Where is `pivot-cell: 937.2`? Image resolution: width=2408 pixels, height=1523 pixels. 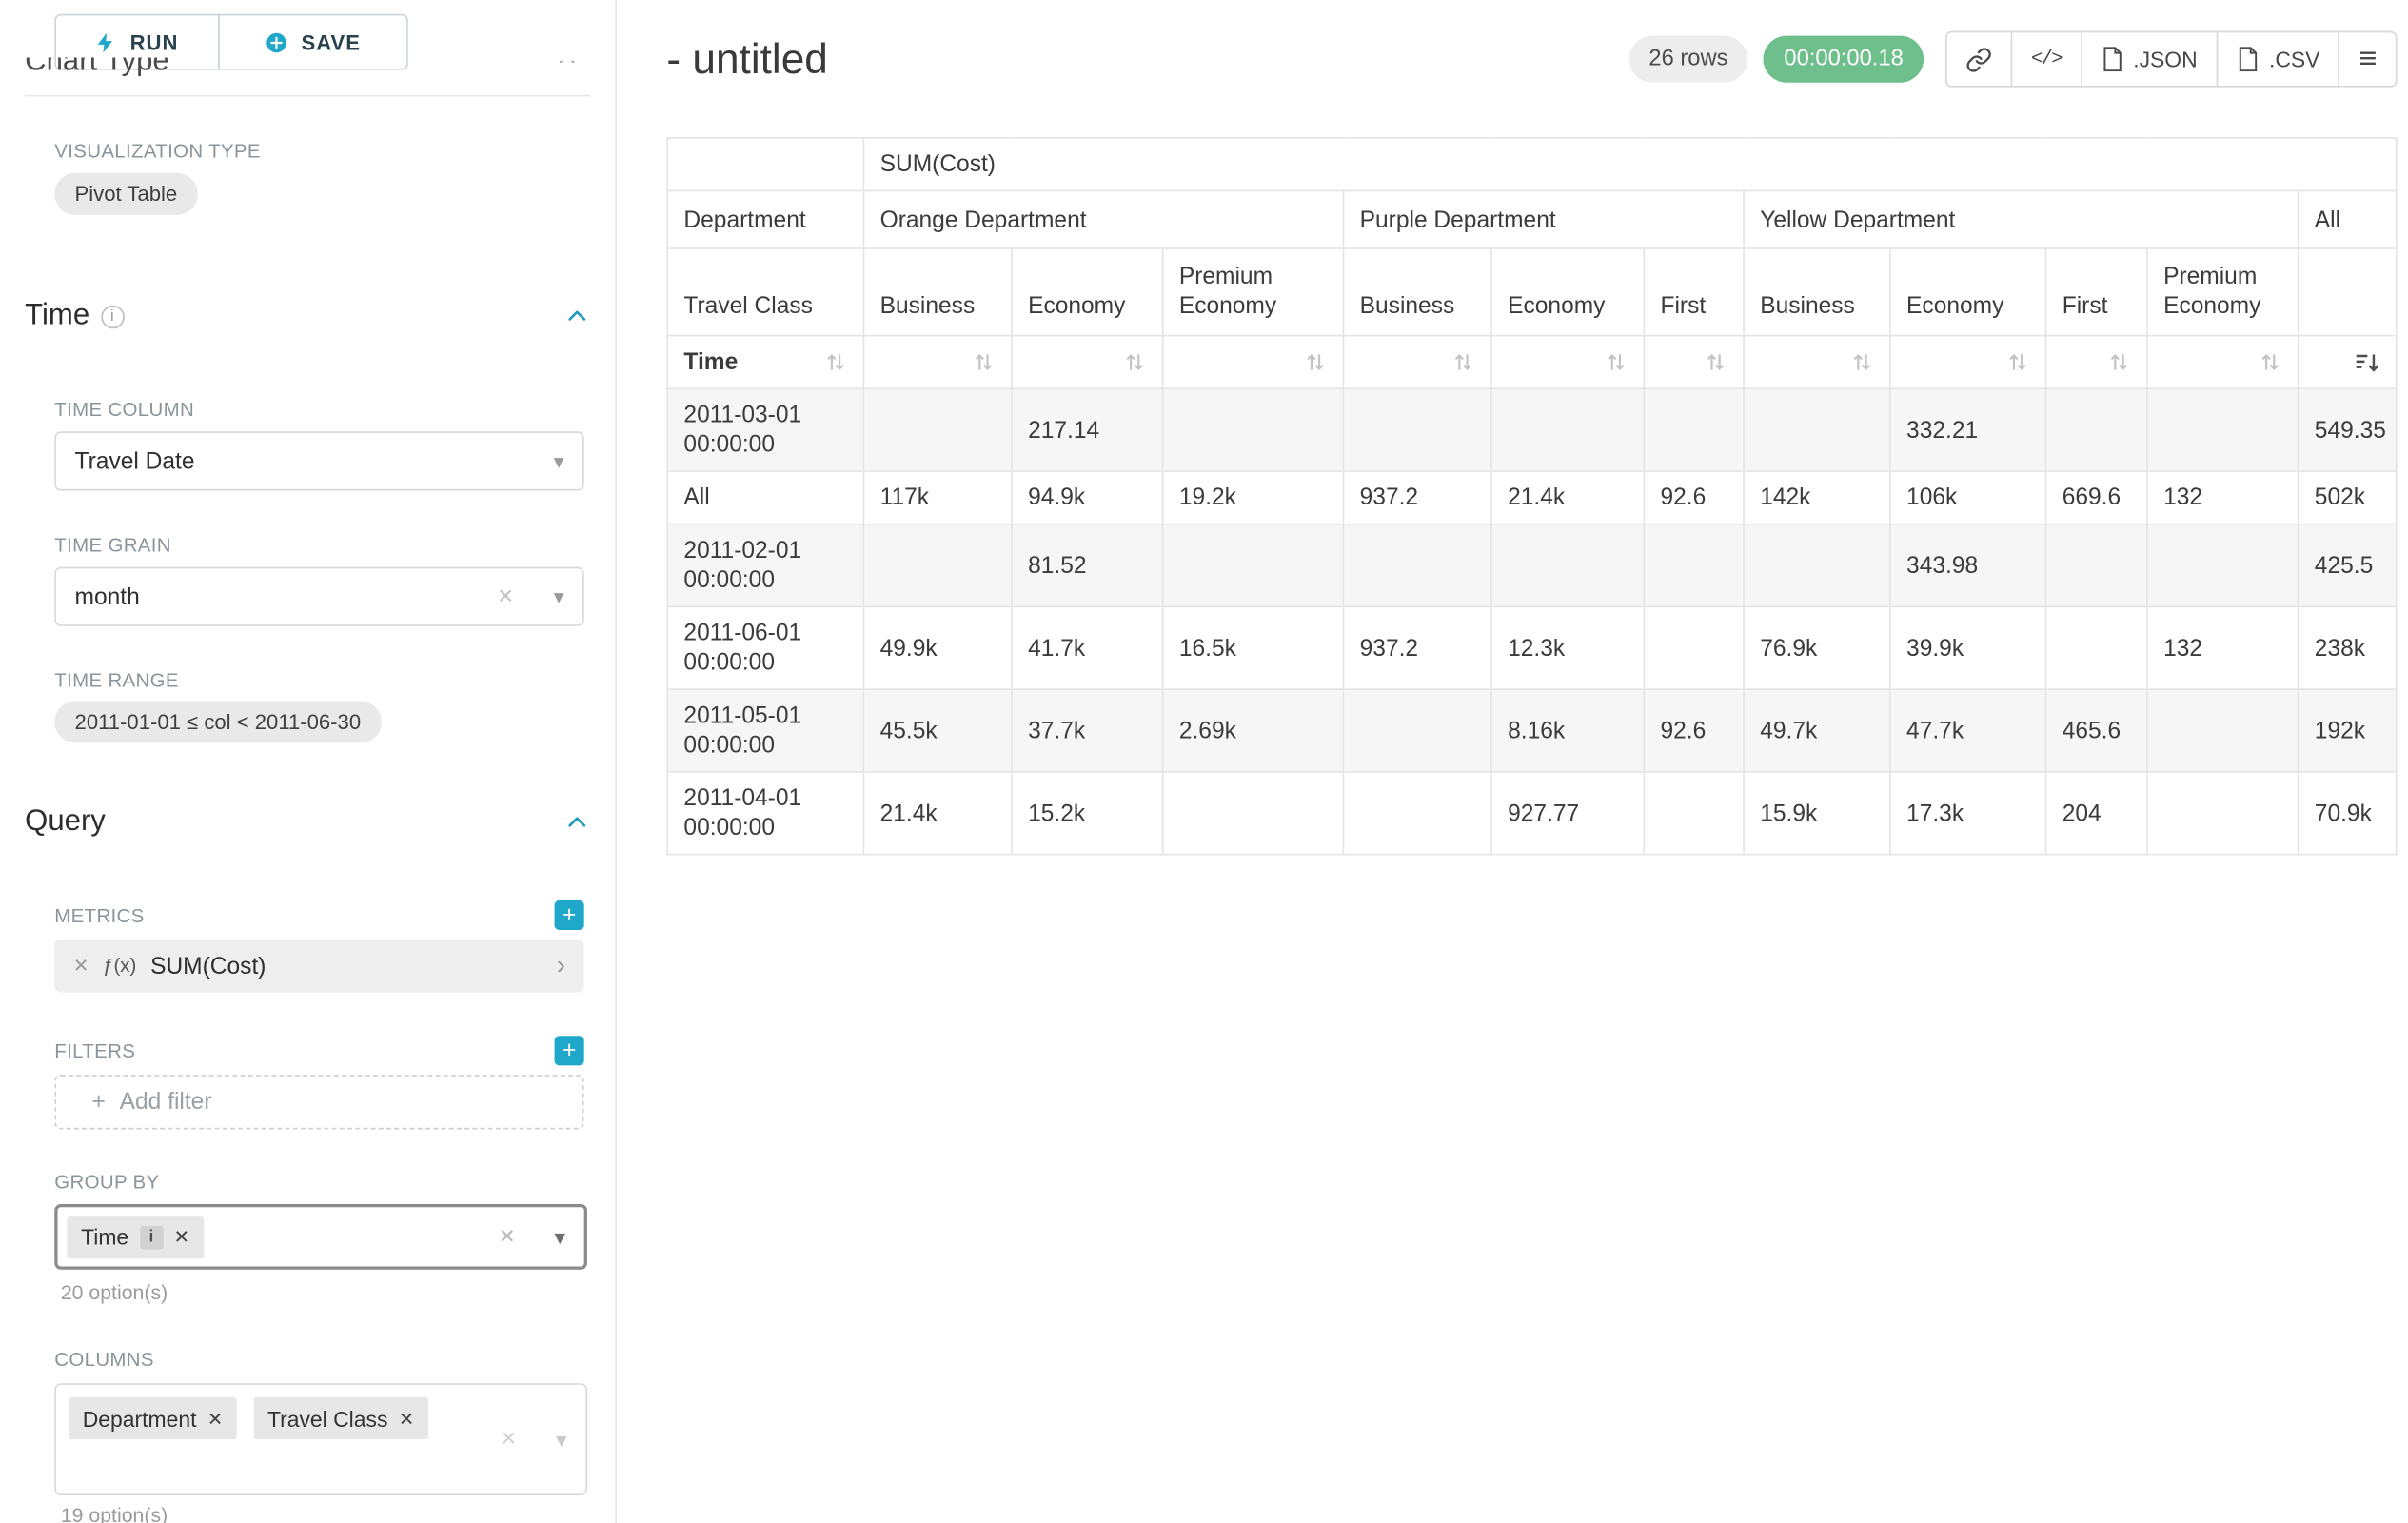 pivot-cell: 937.2 is located at coordinates (1417, 647).